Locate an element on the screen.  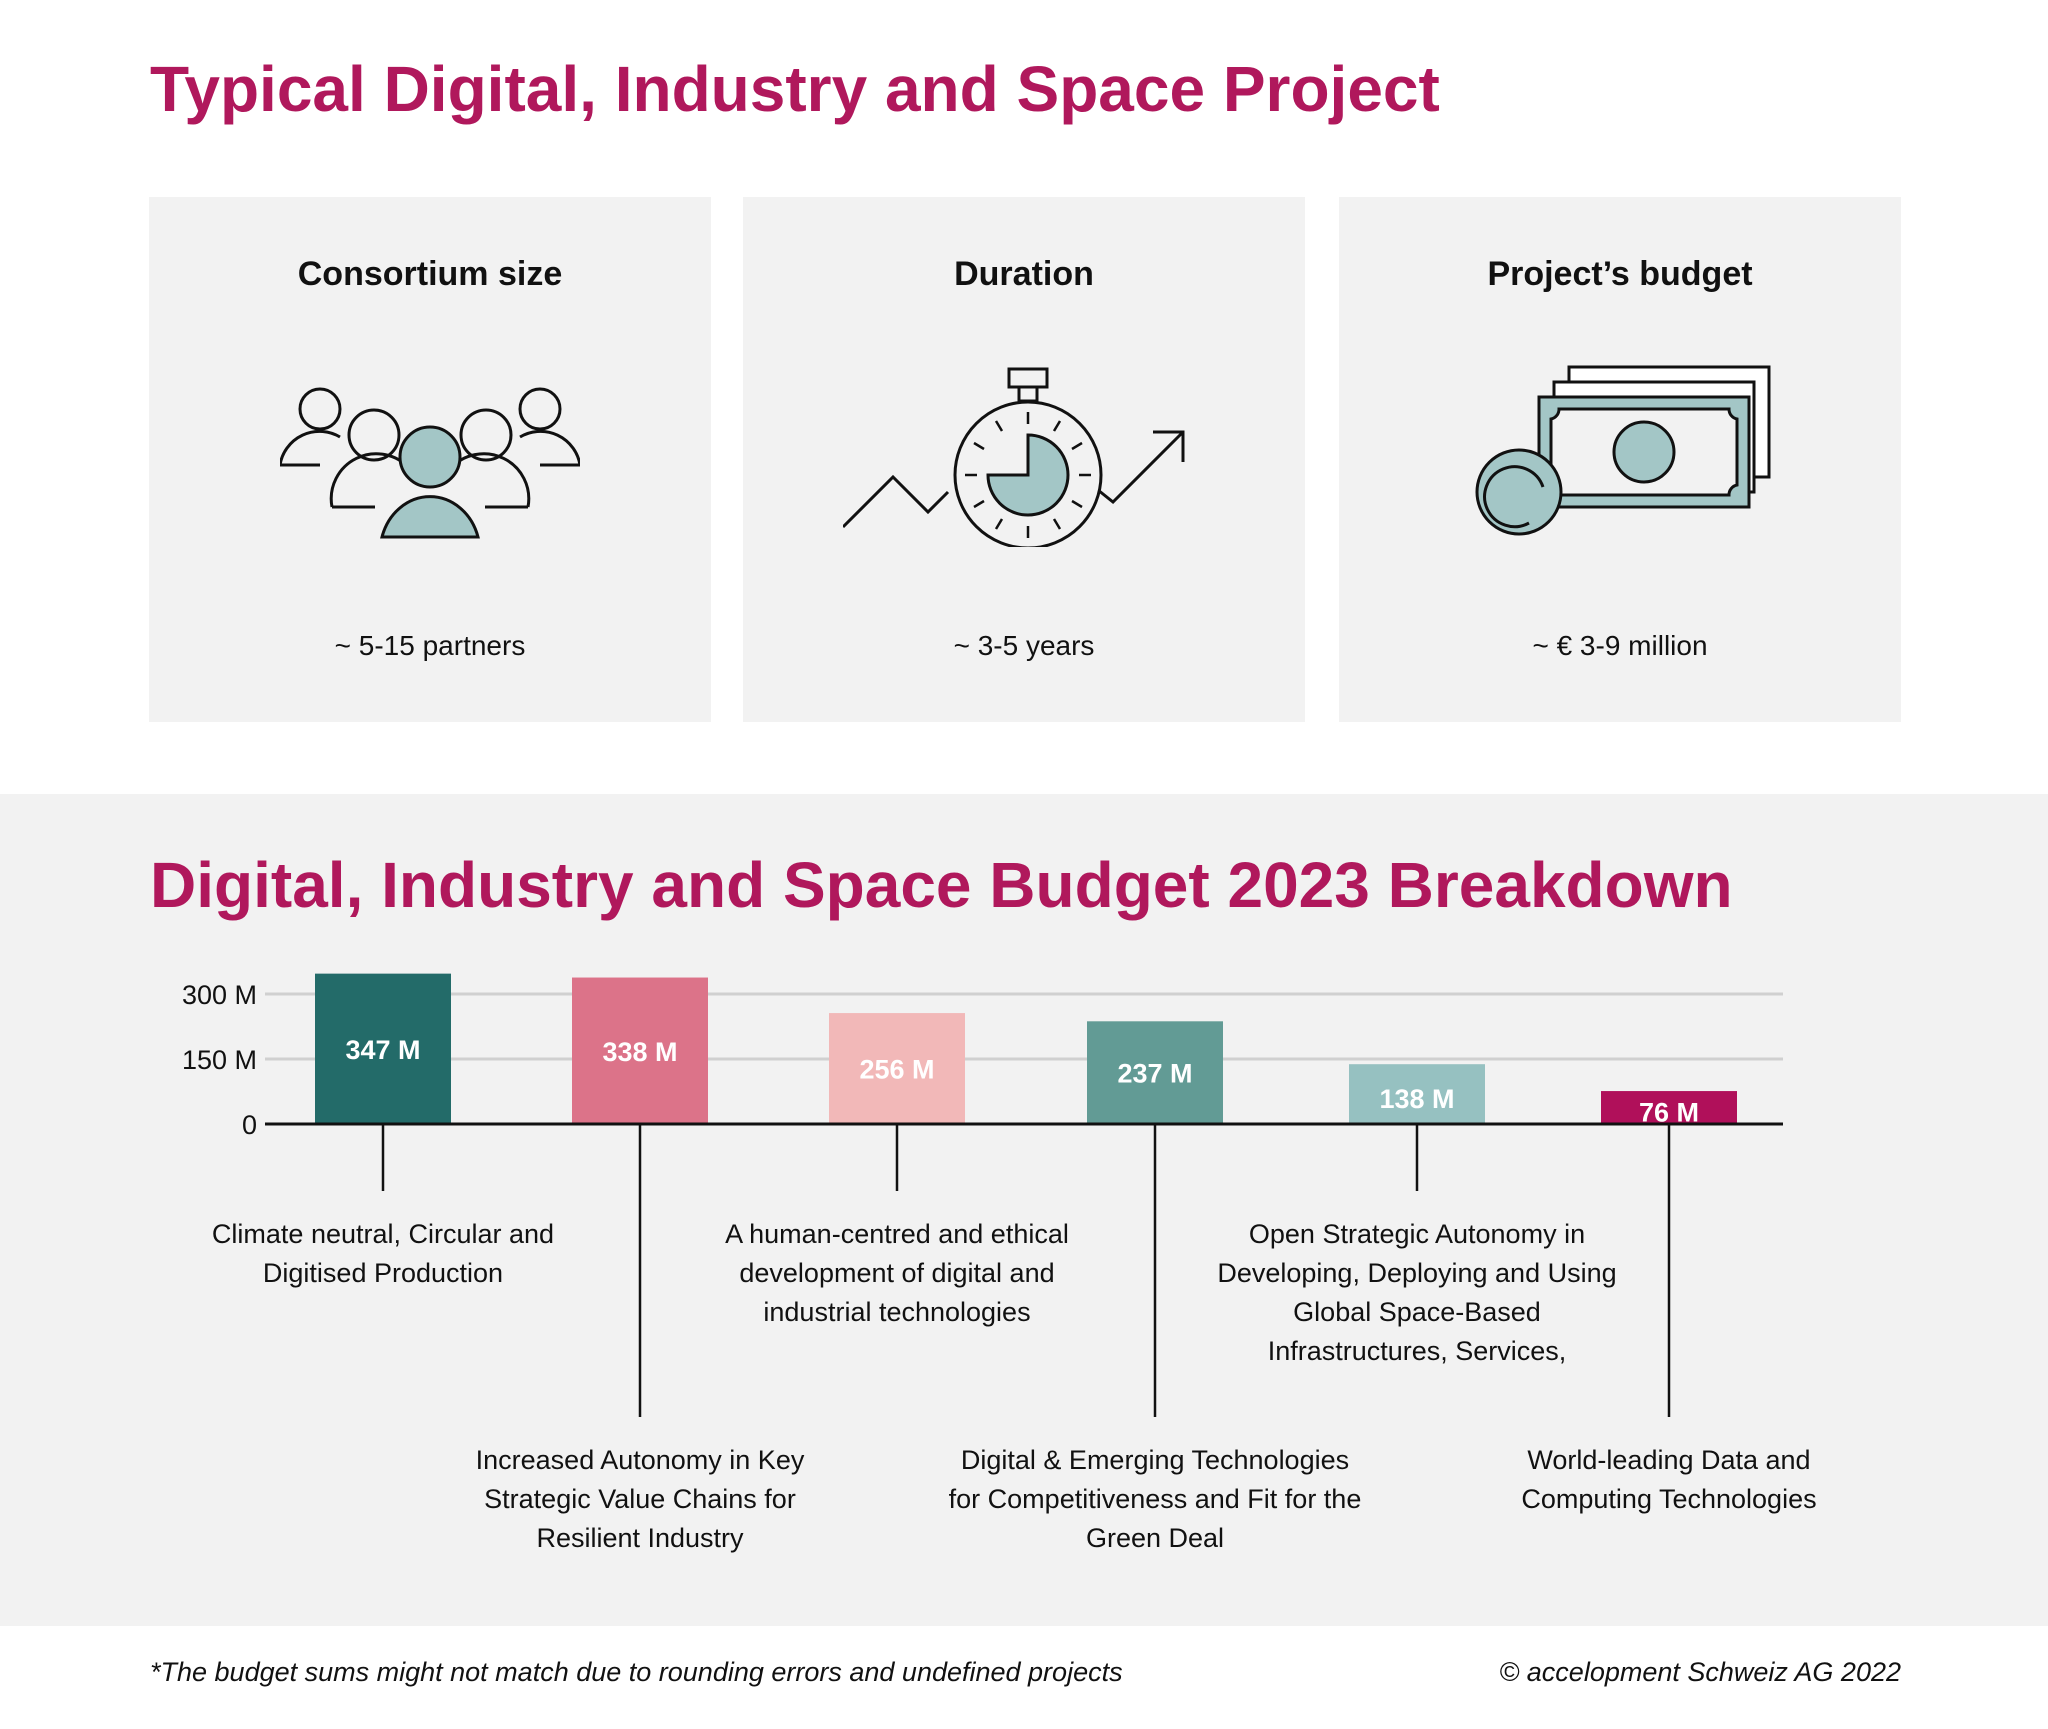
stopwatch-trend-icon is located at coordinates (1014, 457).